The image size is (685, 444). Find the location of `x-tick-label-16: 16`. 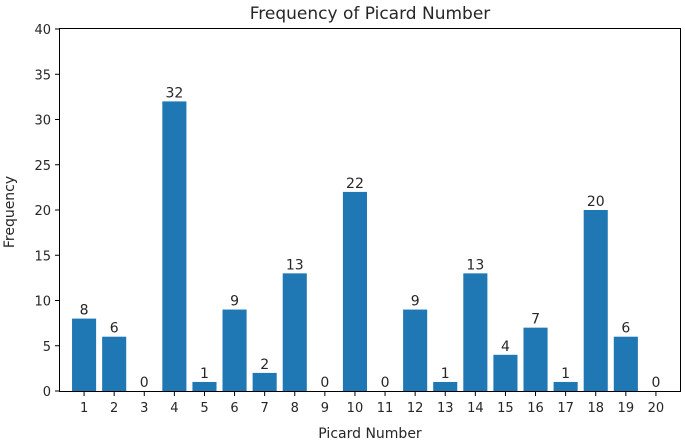

x-tick-label-16: 16 is located at coordinates (535, 408).